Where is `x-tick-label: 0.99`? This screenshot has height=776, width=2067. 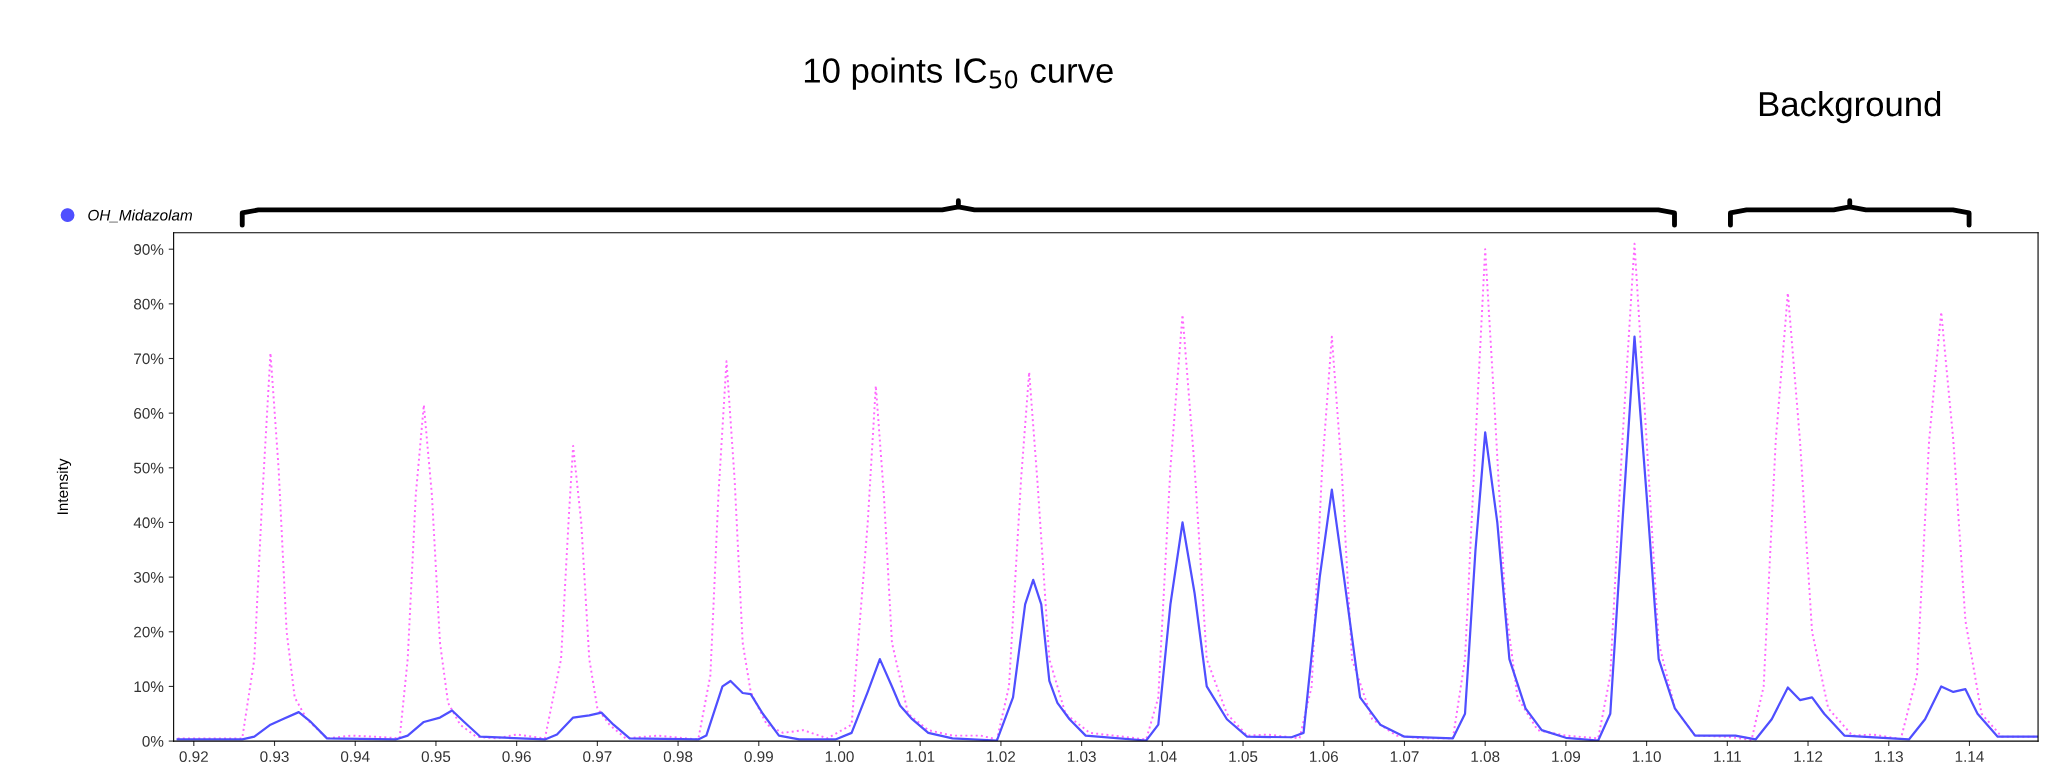 x-tick-label: 0.99 is located at coordinates (758, 757).